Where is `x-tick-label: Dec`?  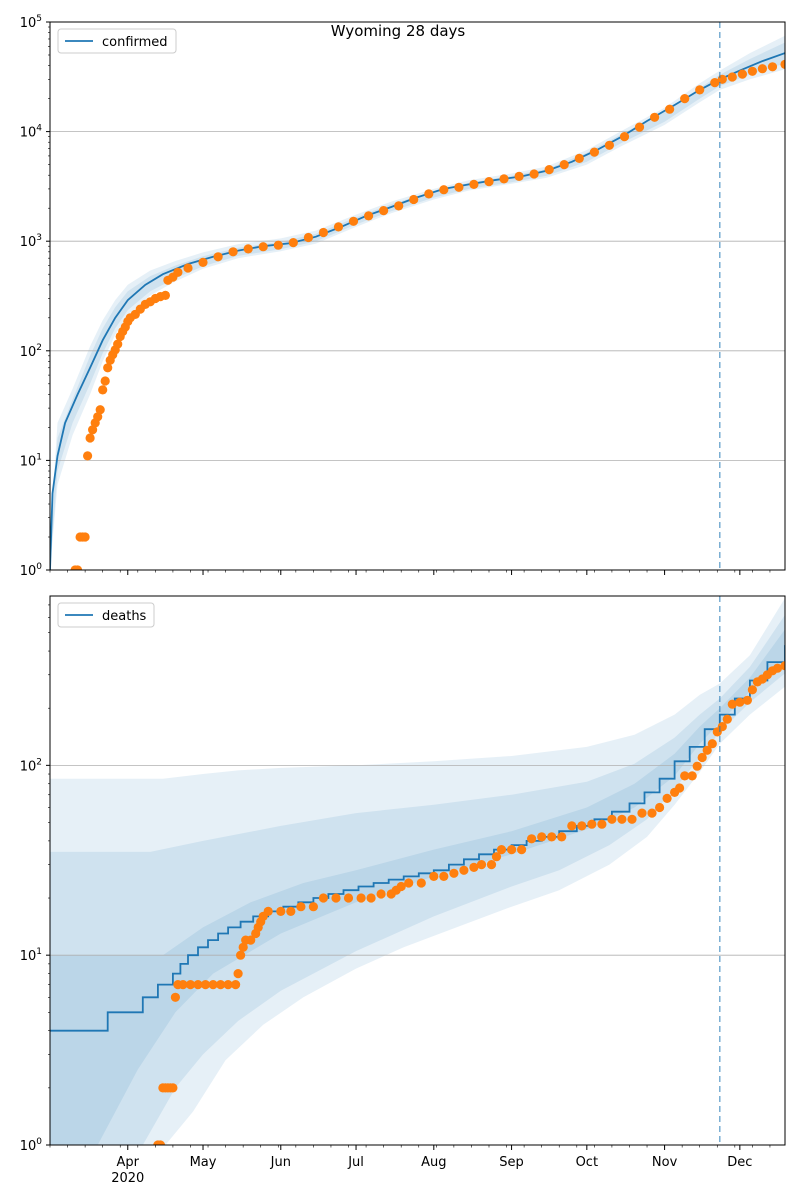
x-tick-label: Dec is located at coordinates (739, 1162).